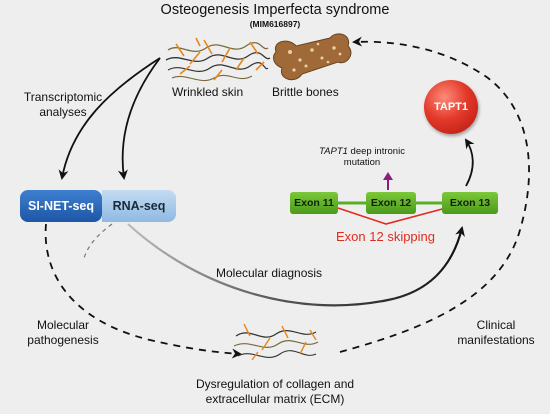 The image size is (550, 414). I want to click on mutation-word: mutation, so click(362, 162).